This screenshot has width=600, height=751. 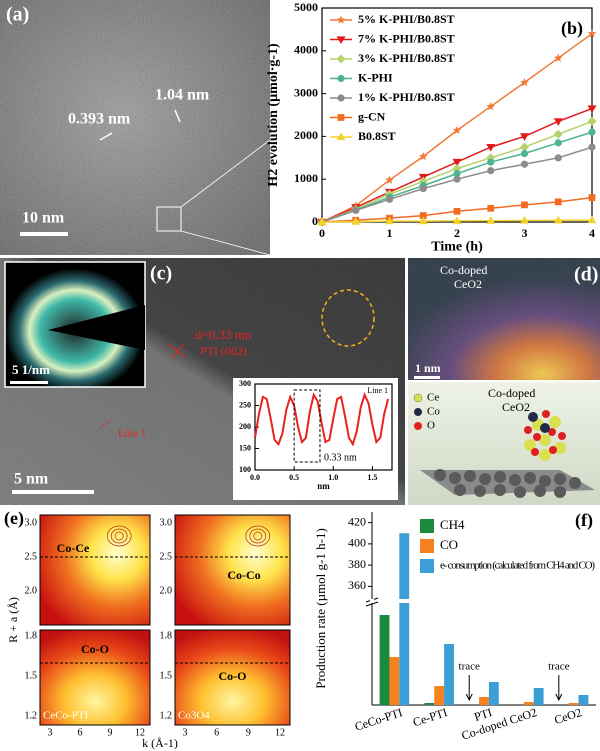 What do you see at coordinates (428, 368) in the screenshot?
I see `scale-label: 1 nm` at bounding box center [428, 368].